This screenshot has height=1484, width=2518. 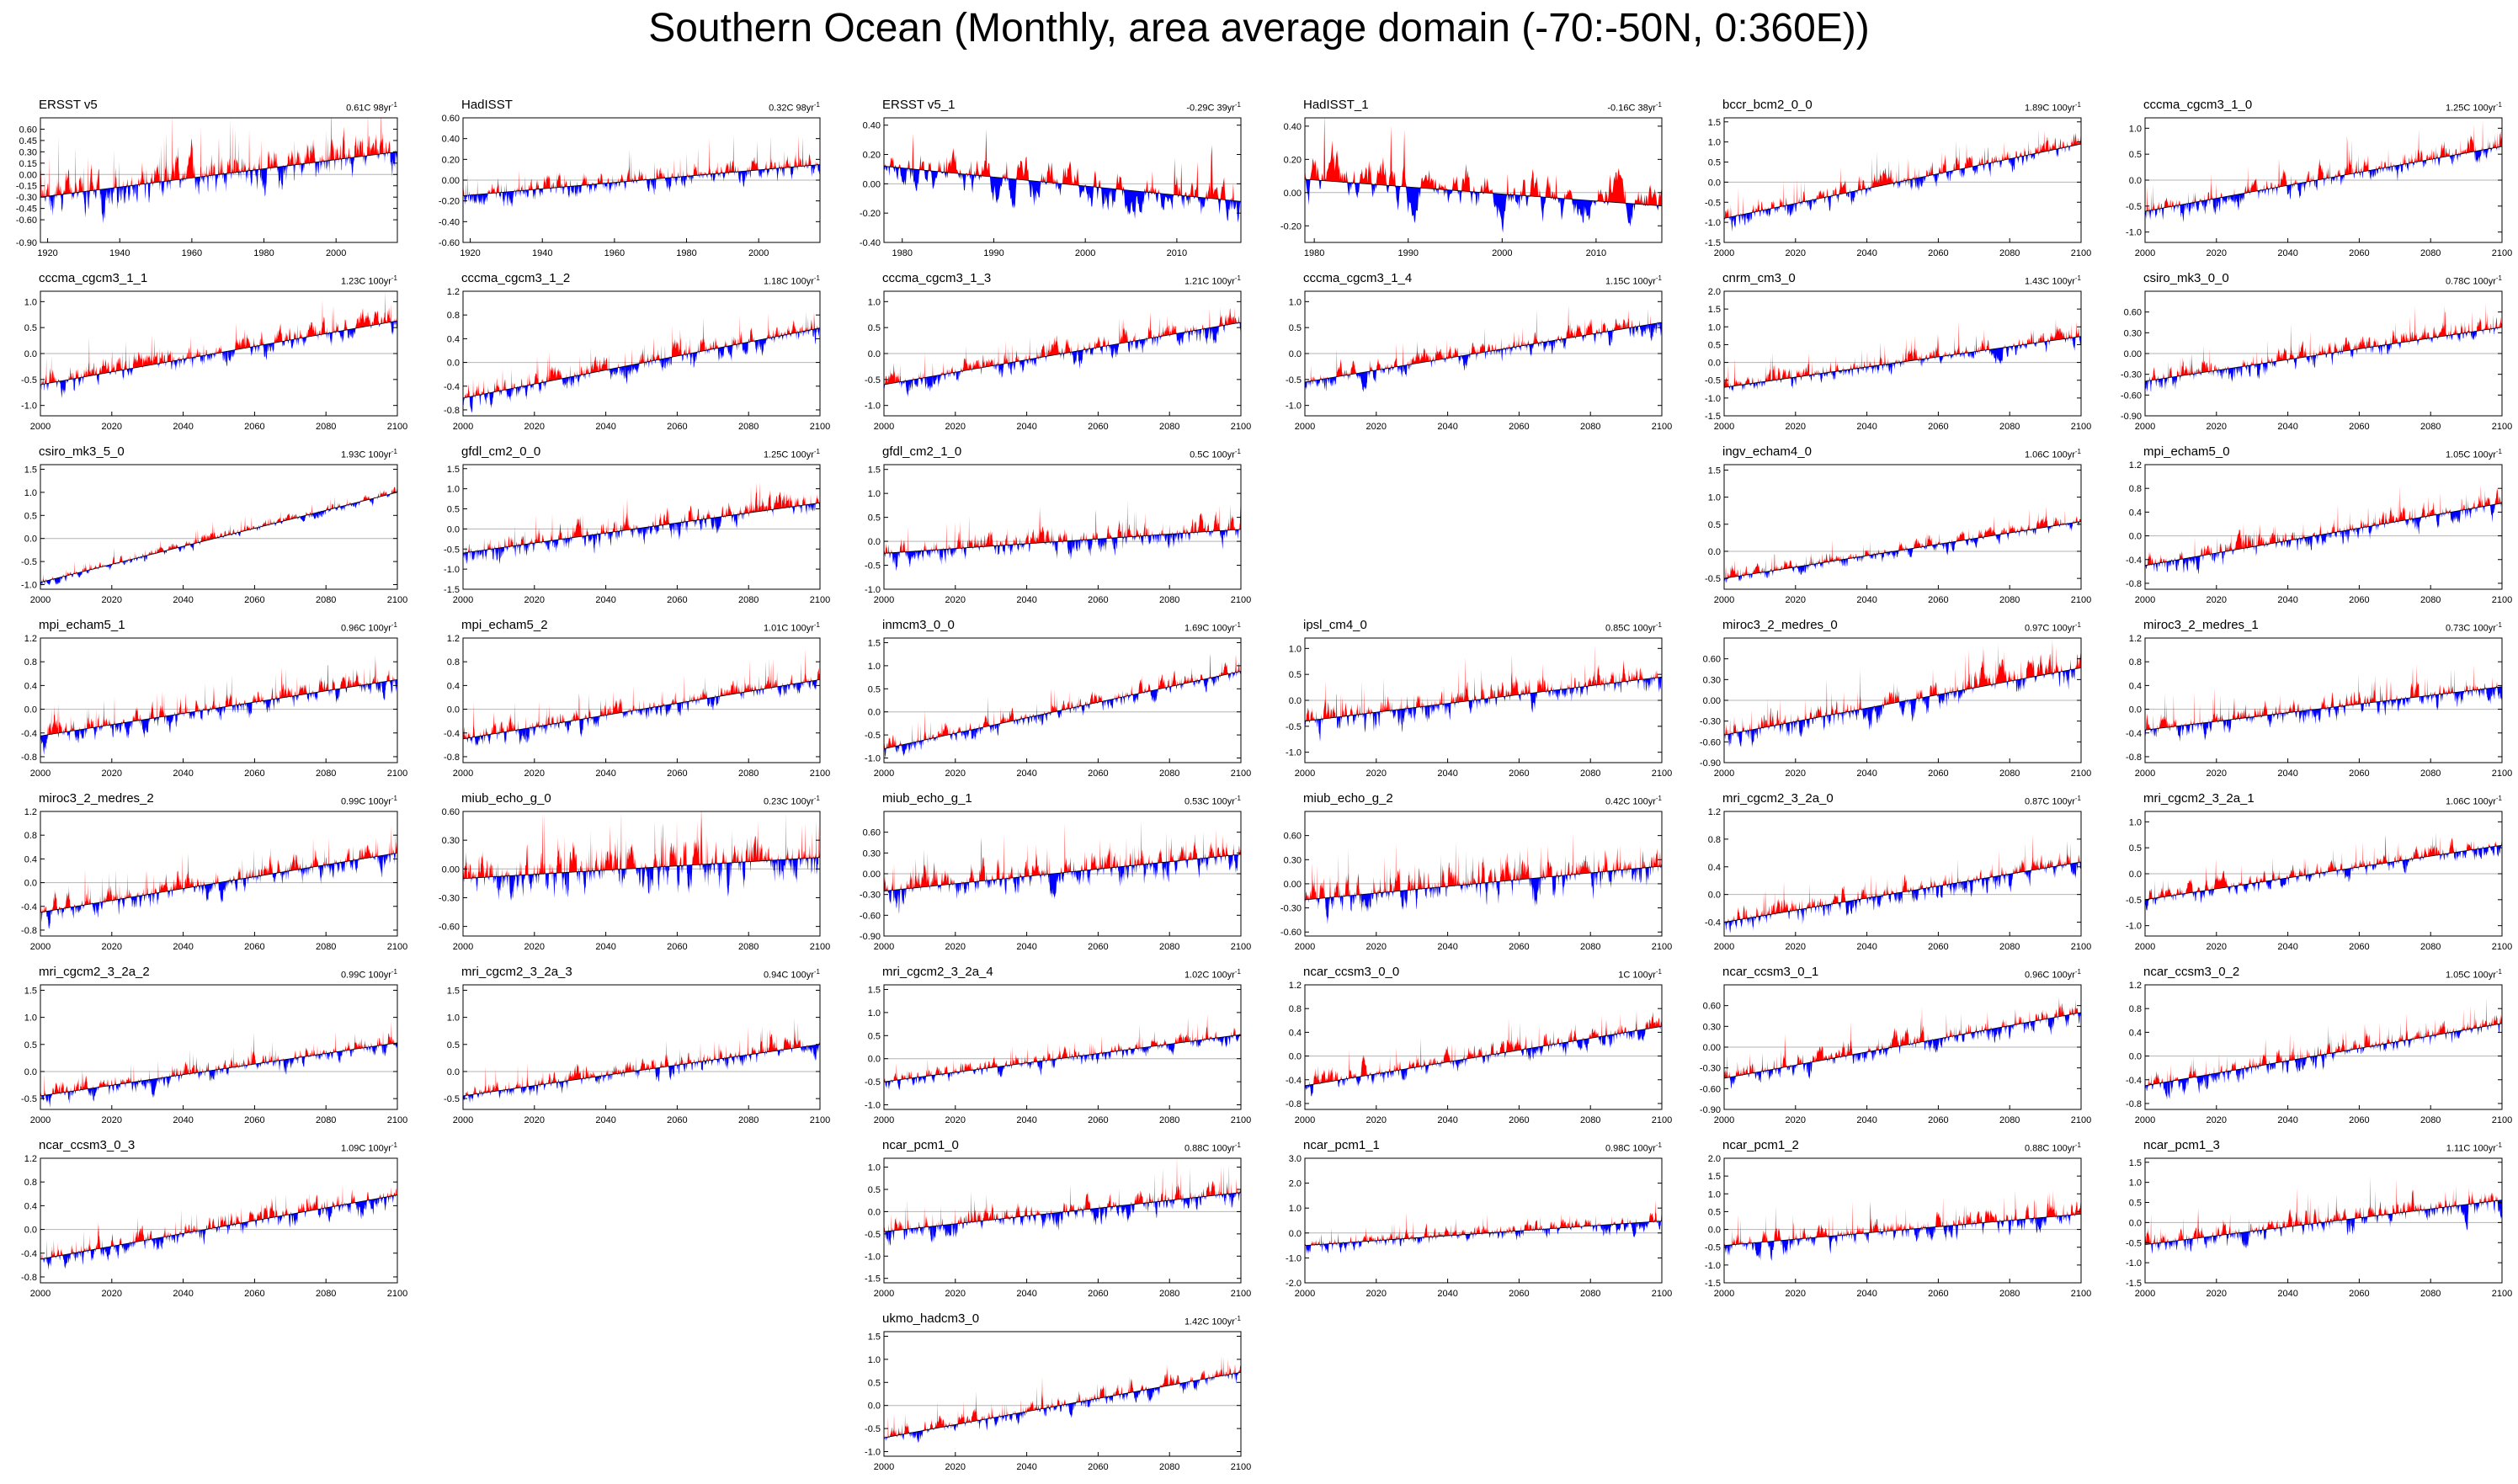 What do you see at coordinates (263, 253) in the screenshot?
I see `x-tick-label: 1980` at bounding box center [263, 253].